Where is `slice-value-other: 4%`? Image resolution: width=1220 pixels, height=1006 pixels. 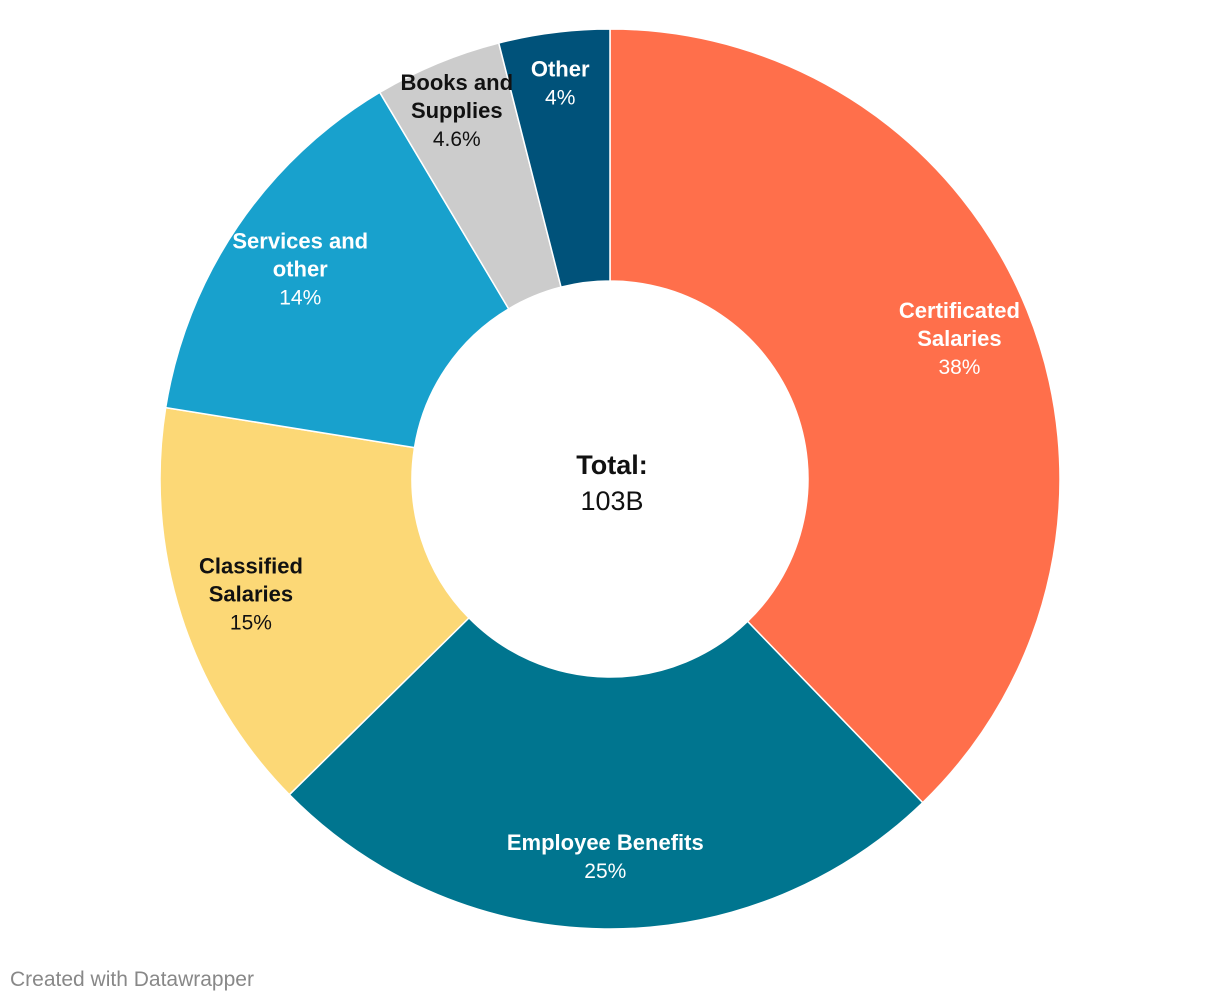 slice-value-other: 4% is located at coordinates (560, 98).